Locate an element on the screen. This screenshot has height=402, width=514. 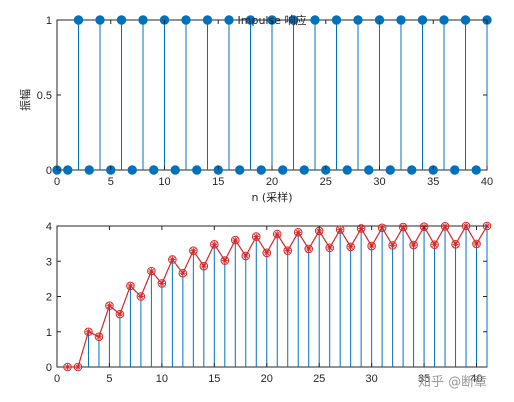
y-axis-label: 振幅 is located at coordinates (25, 100).